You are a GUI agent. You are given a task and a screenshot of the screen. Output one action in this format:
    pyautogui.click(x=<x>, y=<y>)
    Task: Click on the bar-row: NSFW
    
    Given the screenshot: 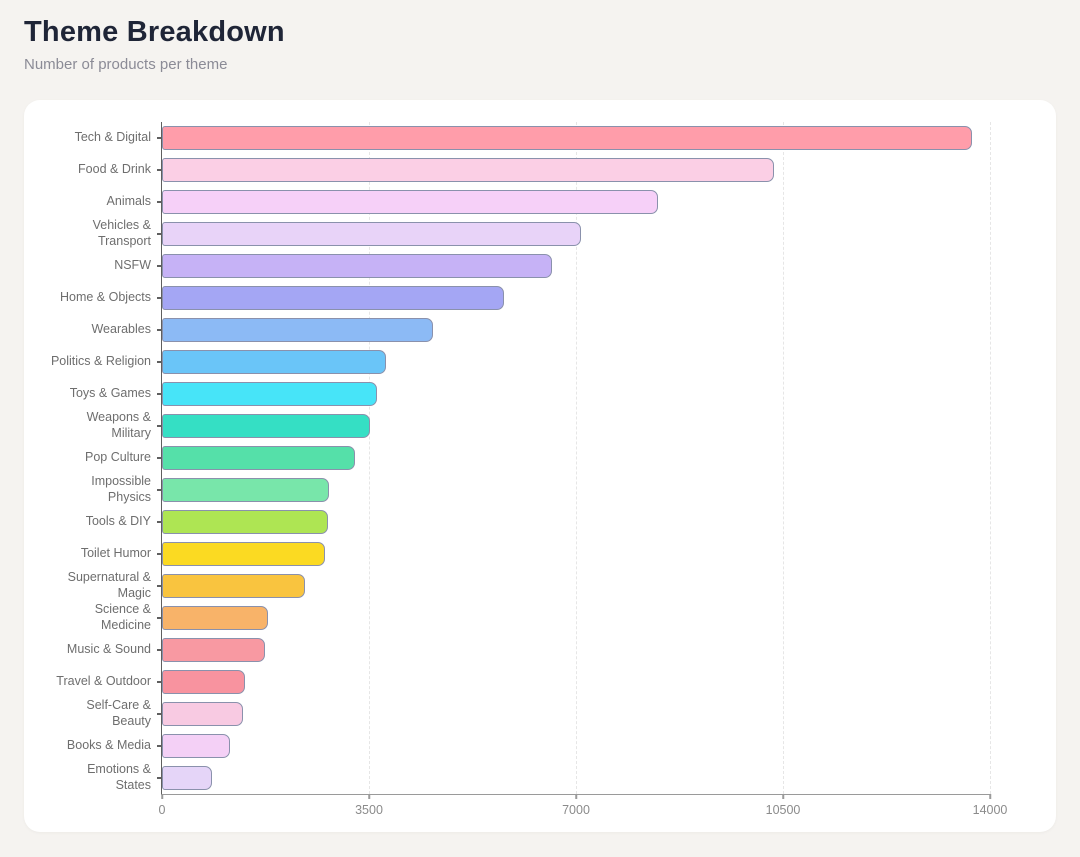 What is the action you would take?
    pyautogui.click(x=552, y=266)
    